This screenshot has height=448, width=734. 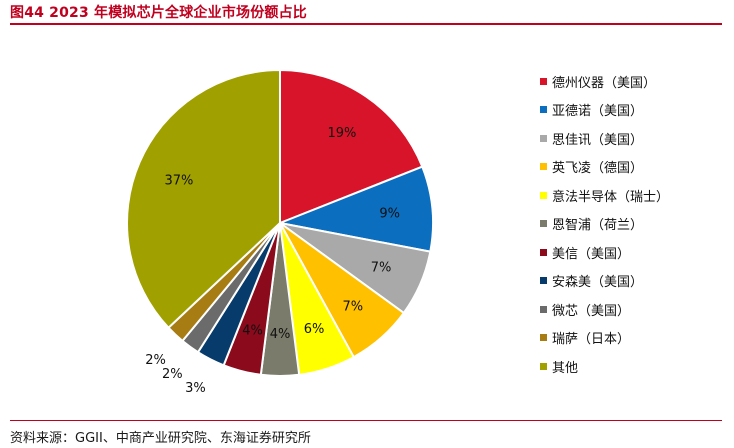 I want to click on pie-label-7: 3%, so click(x=195, y=388).